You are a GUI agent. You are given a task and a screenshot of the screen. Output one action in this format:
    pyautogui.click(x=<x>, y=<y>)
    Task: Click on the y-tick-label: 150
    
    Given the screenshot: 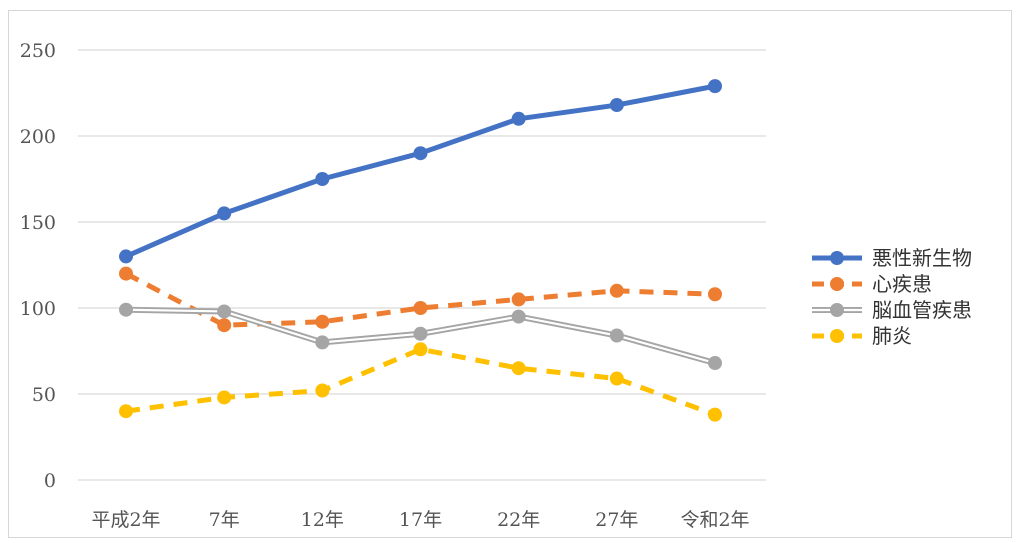 What is the action you would take?
    pyautogui.click(x=38, y=223)
    